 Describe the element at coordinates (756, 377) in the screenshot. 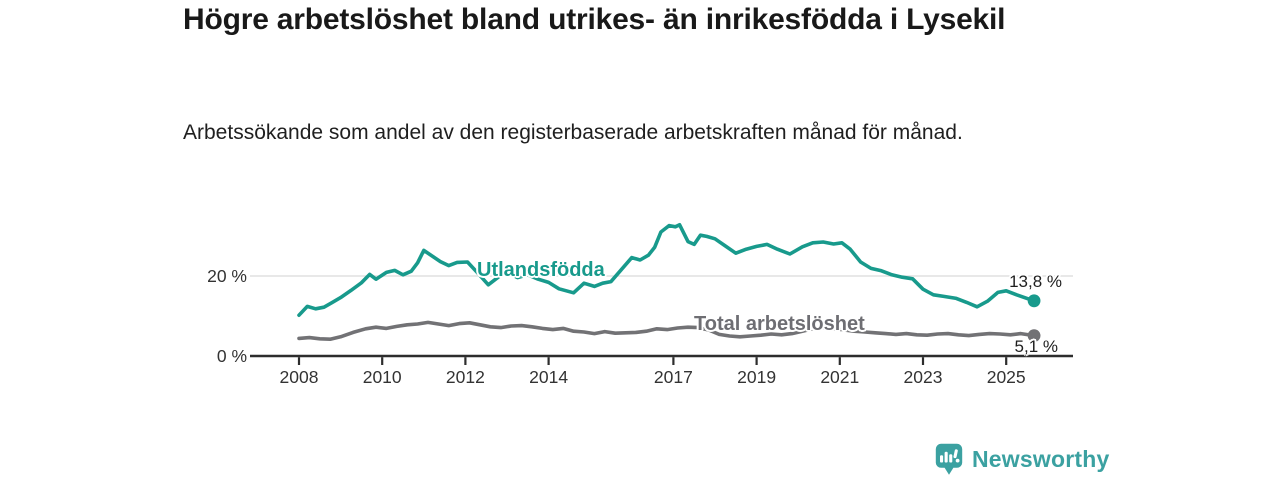

I see `x-tick-label-2019: 2019` at that location.